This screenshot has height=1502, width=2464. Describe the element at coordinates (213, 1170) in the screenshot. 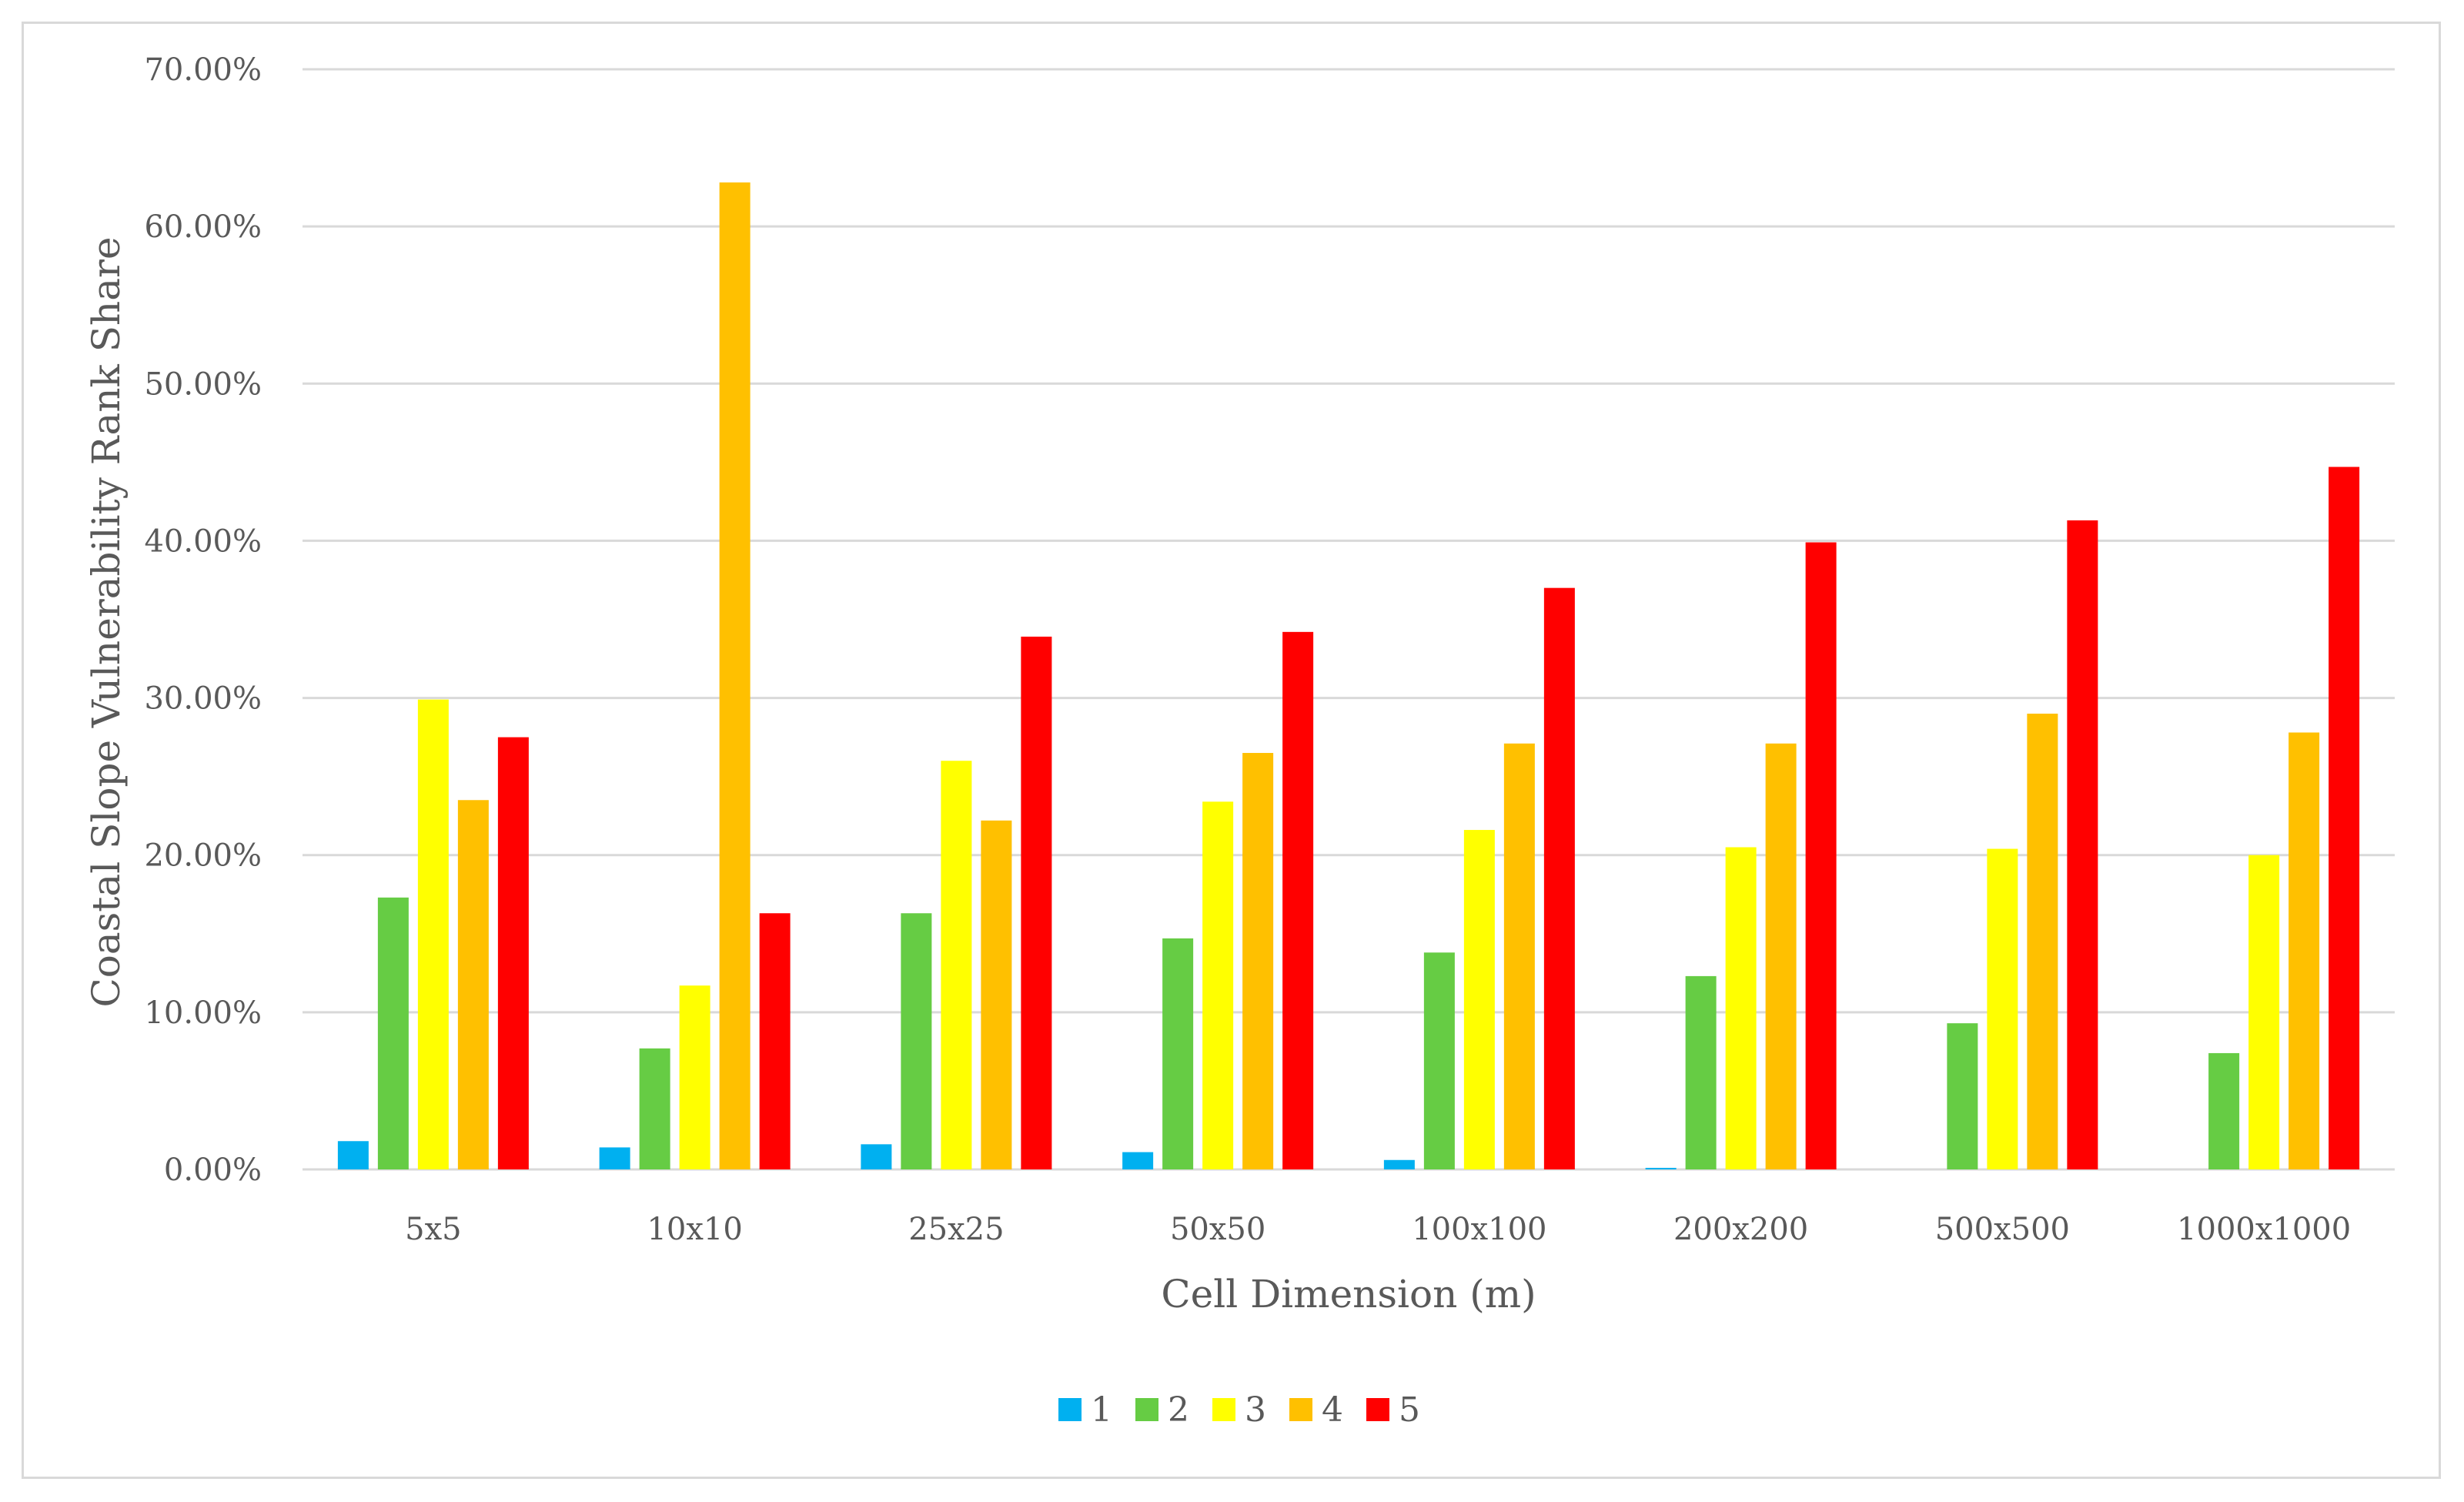

I see `y-tick-label: 0.00%` at that location.